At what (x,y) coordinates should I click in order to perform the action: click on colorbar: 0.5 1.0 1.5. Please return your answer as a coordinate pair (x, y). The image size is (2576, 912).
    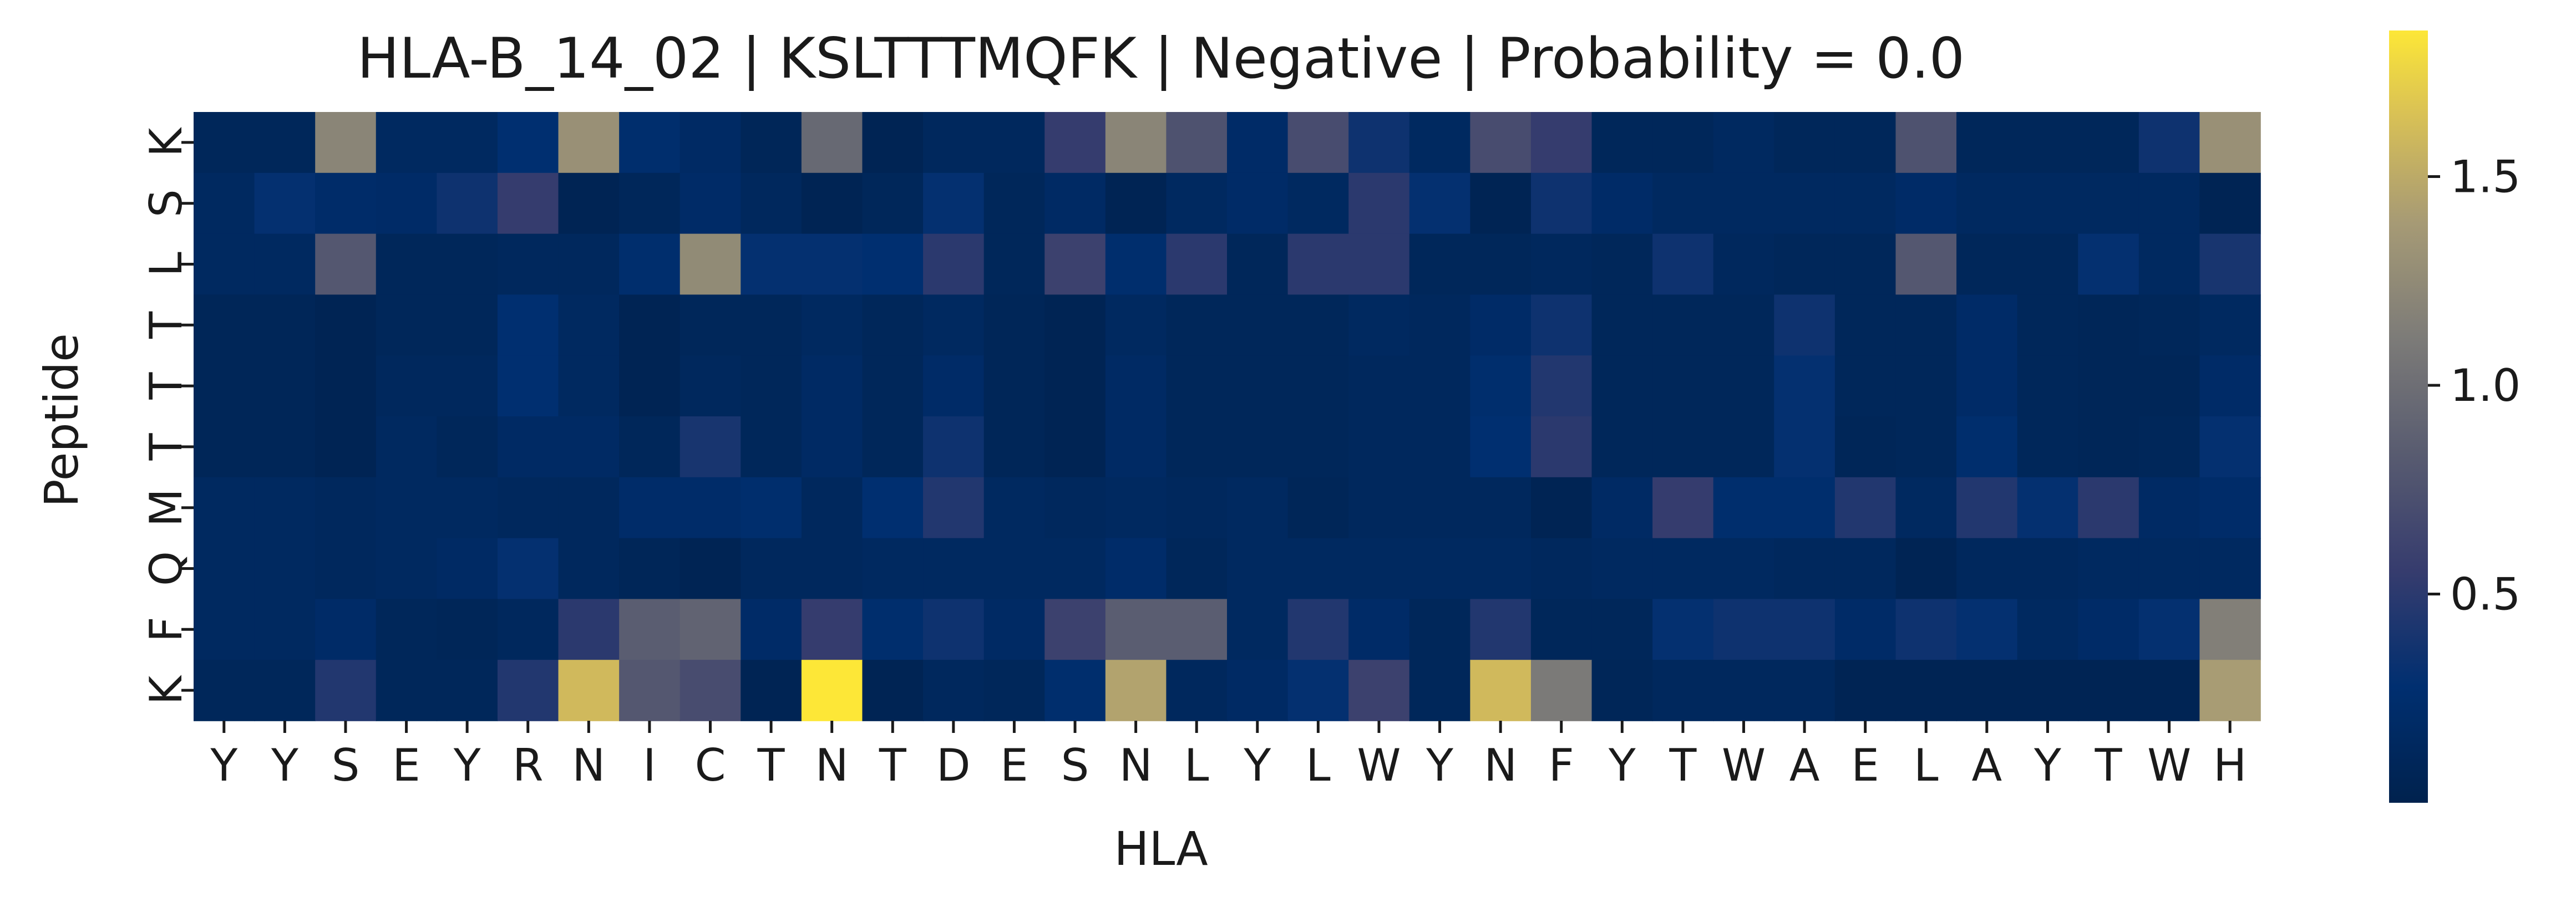
    Looking at the image, I should click on (2455, 416).